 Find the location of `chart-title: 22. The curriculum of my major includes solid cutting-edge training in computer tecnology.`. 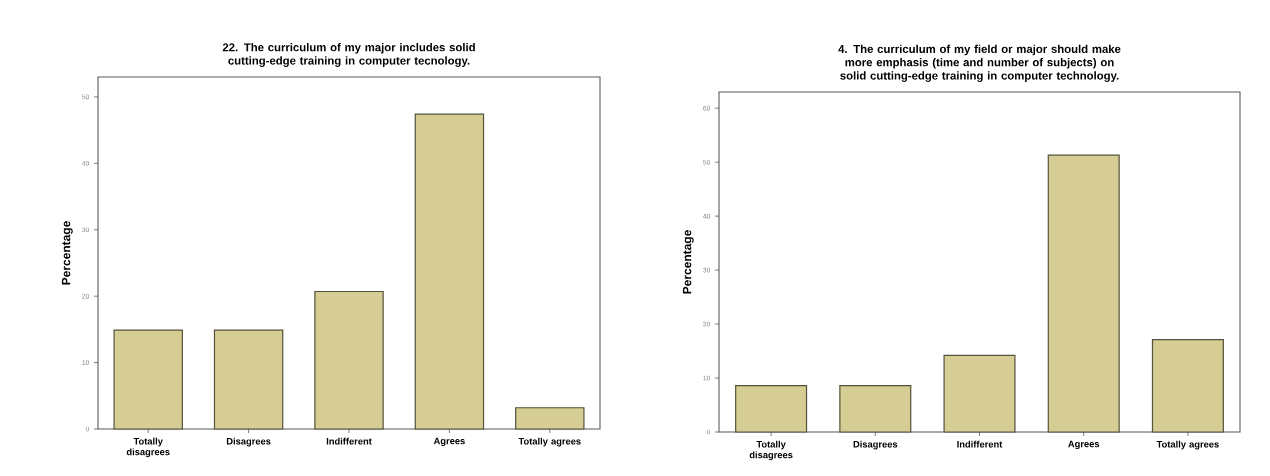

chart-title: 22. The curriculum of my major includes solid cutting-edge training in computer tecnology. is located at coordinates (348, 55).